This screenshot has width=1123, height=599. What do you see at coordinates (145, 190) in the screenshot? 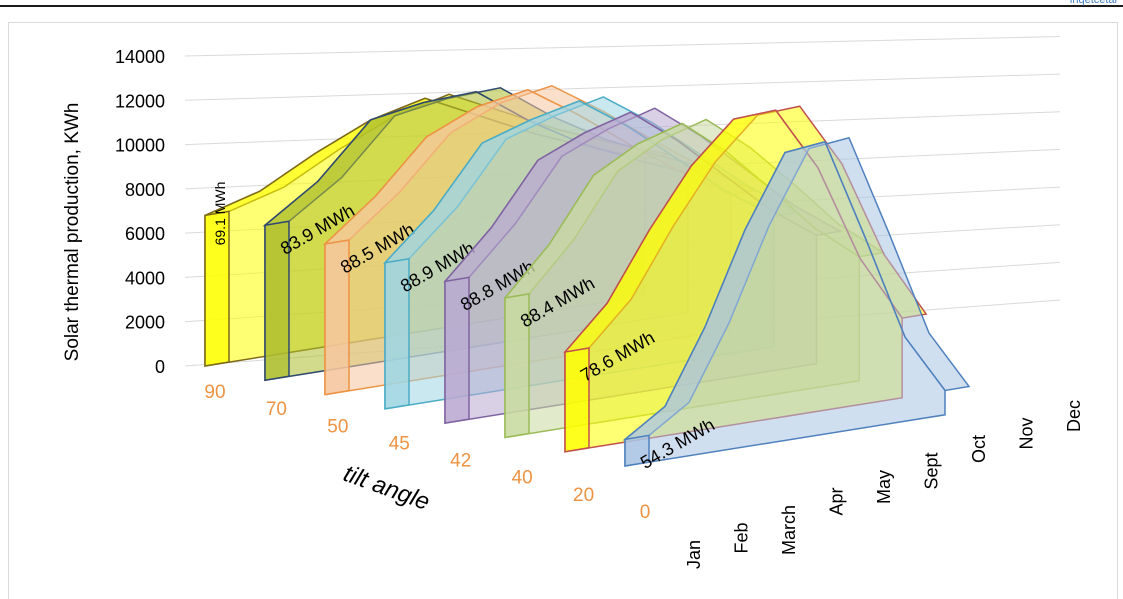
I see `y-tick-label: 8000` at bounding box center [145, 190].